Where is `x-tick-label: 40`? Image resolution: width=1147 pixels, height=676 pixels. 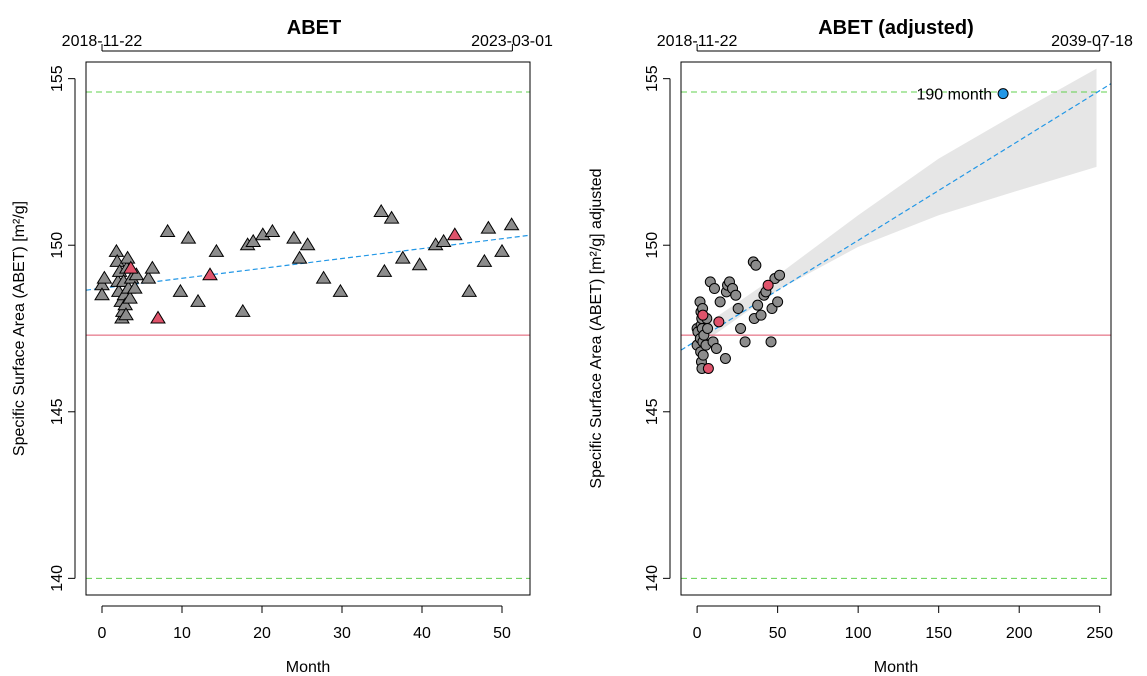
x-tick-label: 40 is located at coordinates (422, 633).